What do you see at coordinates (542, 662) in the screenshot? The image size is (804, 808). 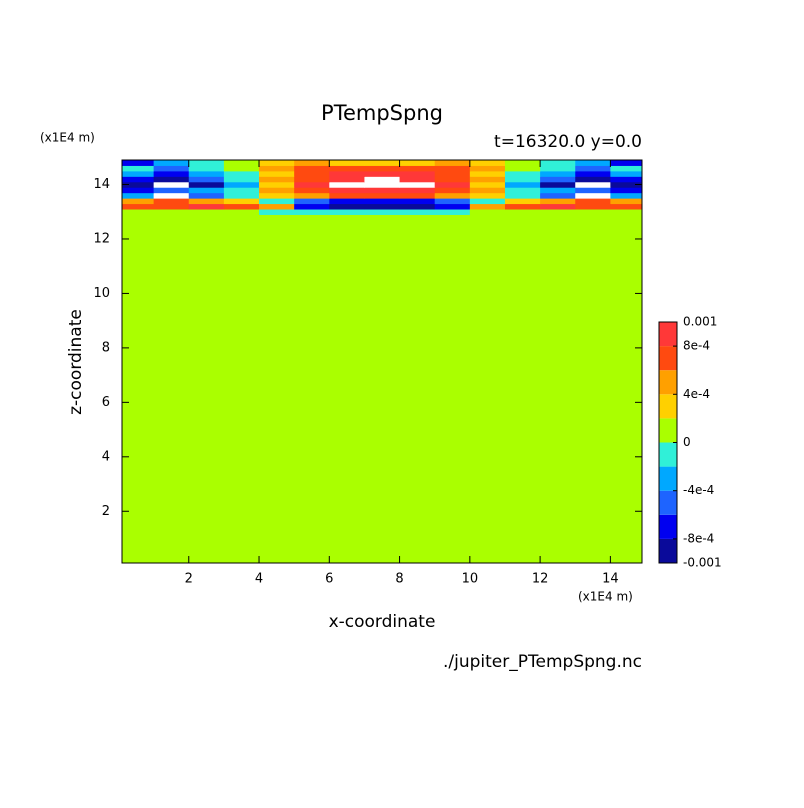 I see `source-file: ./jupiter_PTempSpng.nc` at bounding box center [542, 662].